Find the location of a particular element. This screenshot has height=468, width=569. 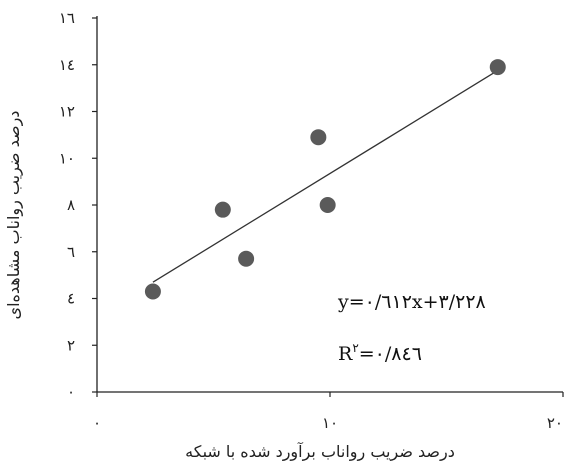

equation-label: y=۰/٦۱۲x+۳/۲۲۸ is located at coordinates (411, 302).